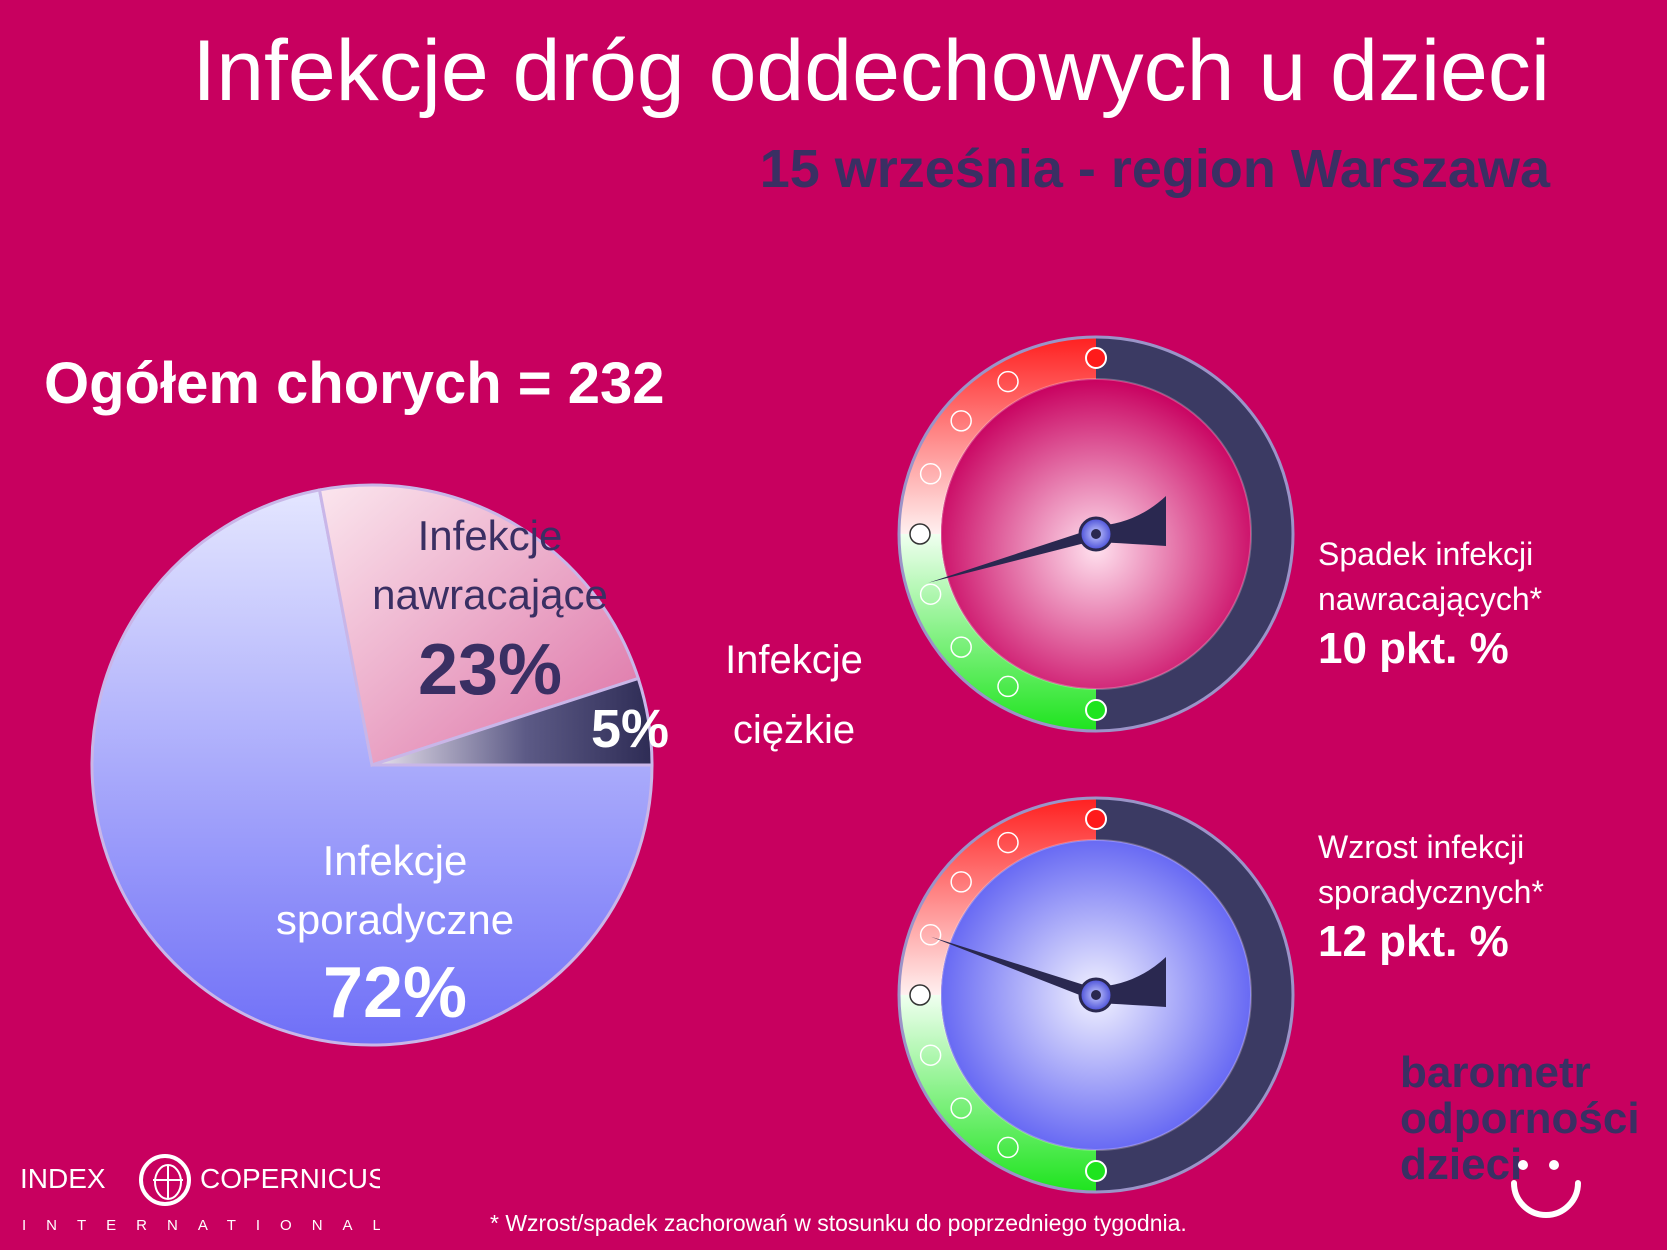  Describe the element at coordinates (395, 919) in the screenshot. I see `slice-label-sporadic-2: sporadyczne` at that location.